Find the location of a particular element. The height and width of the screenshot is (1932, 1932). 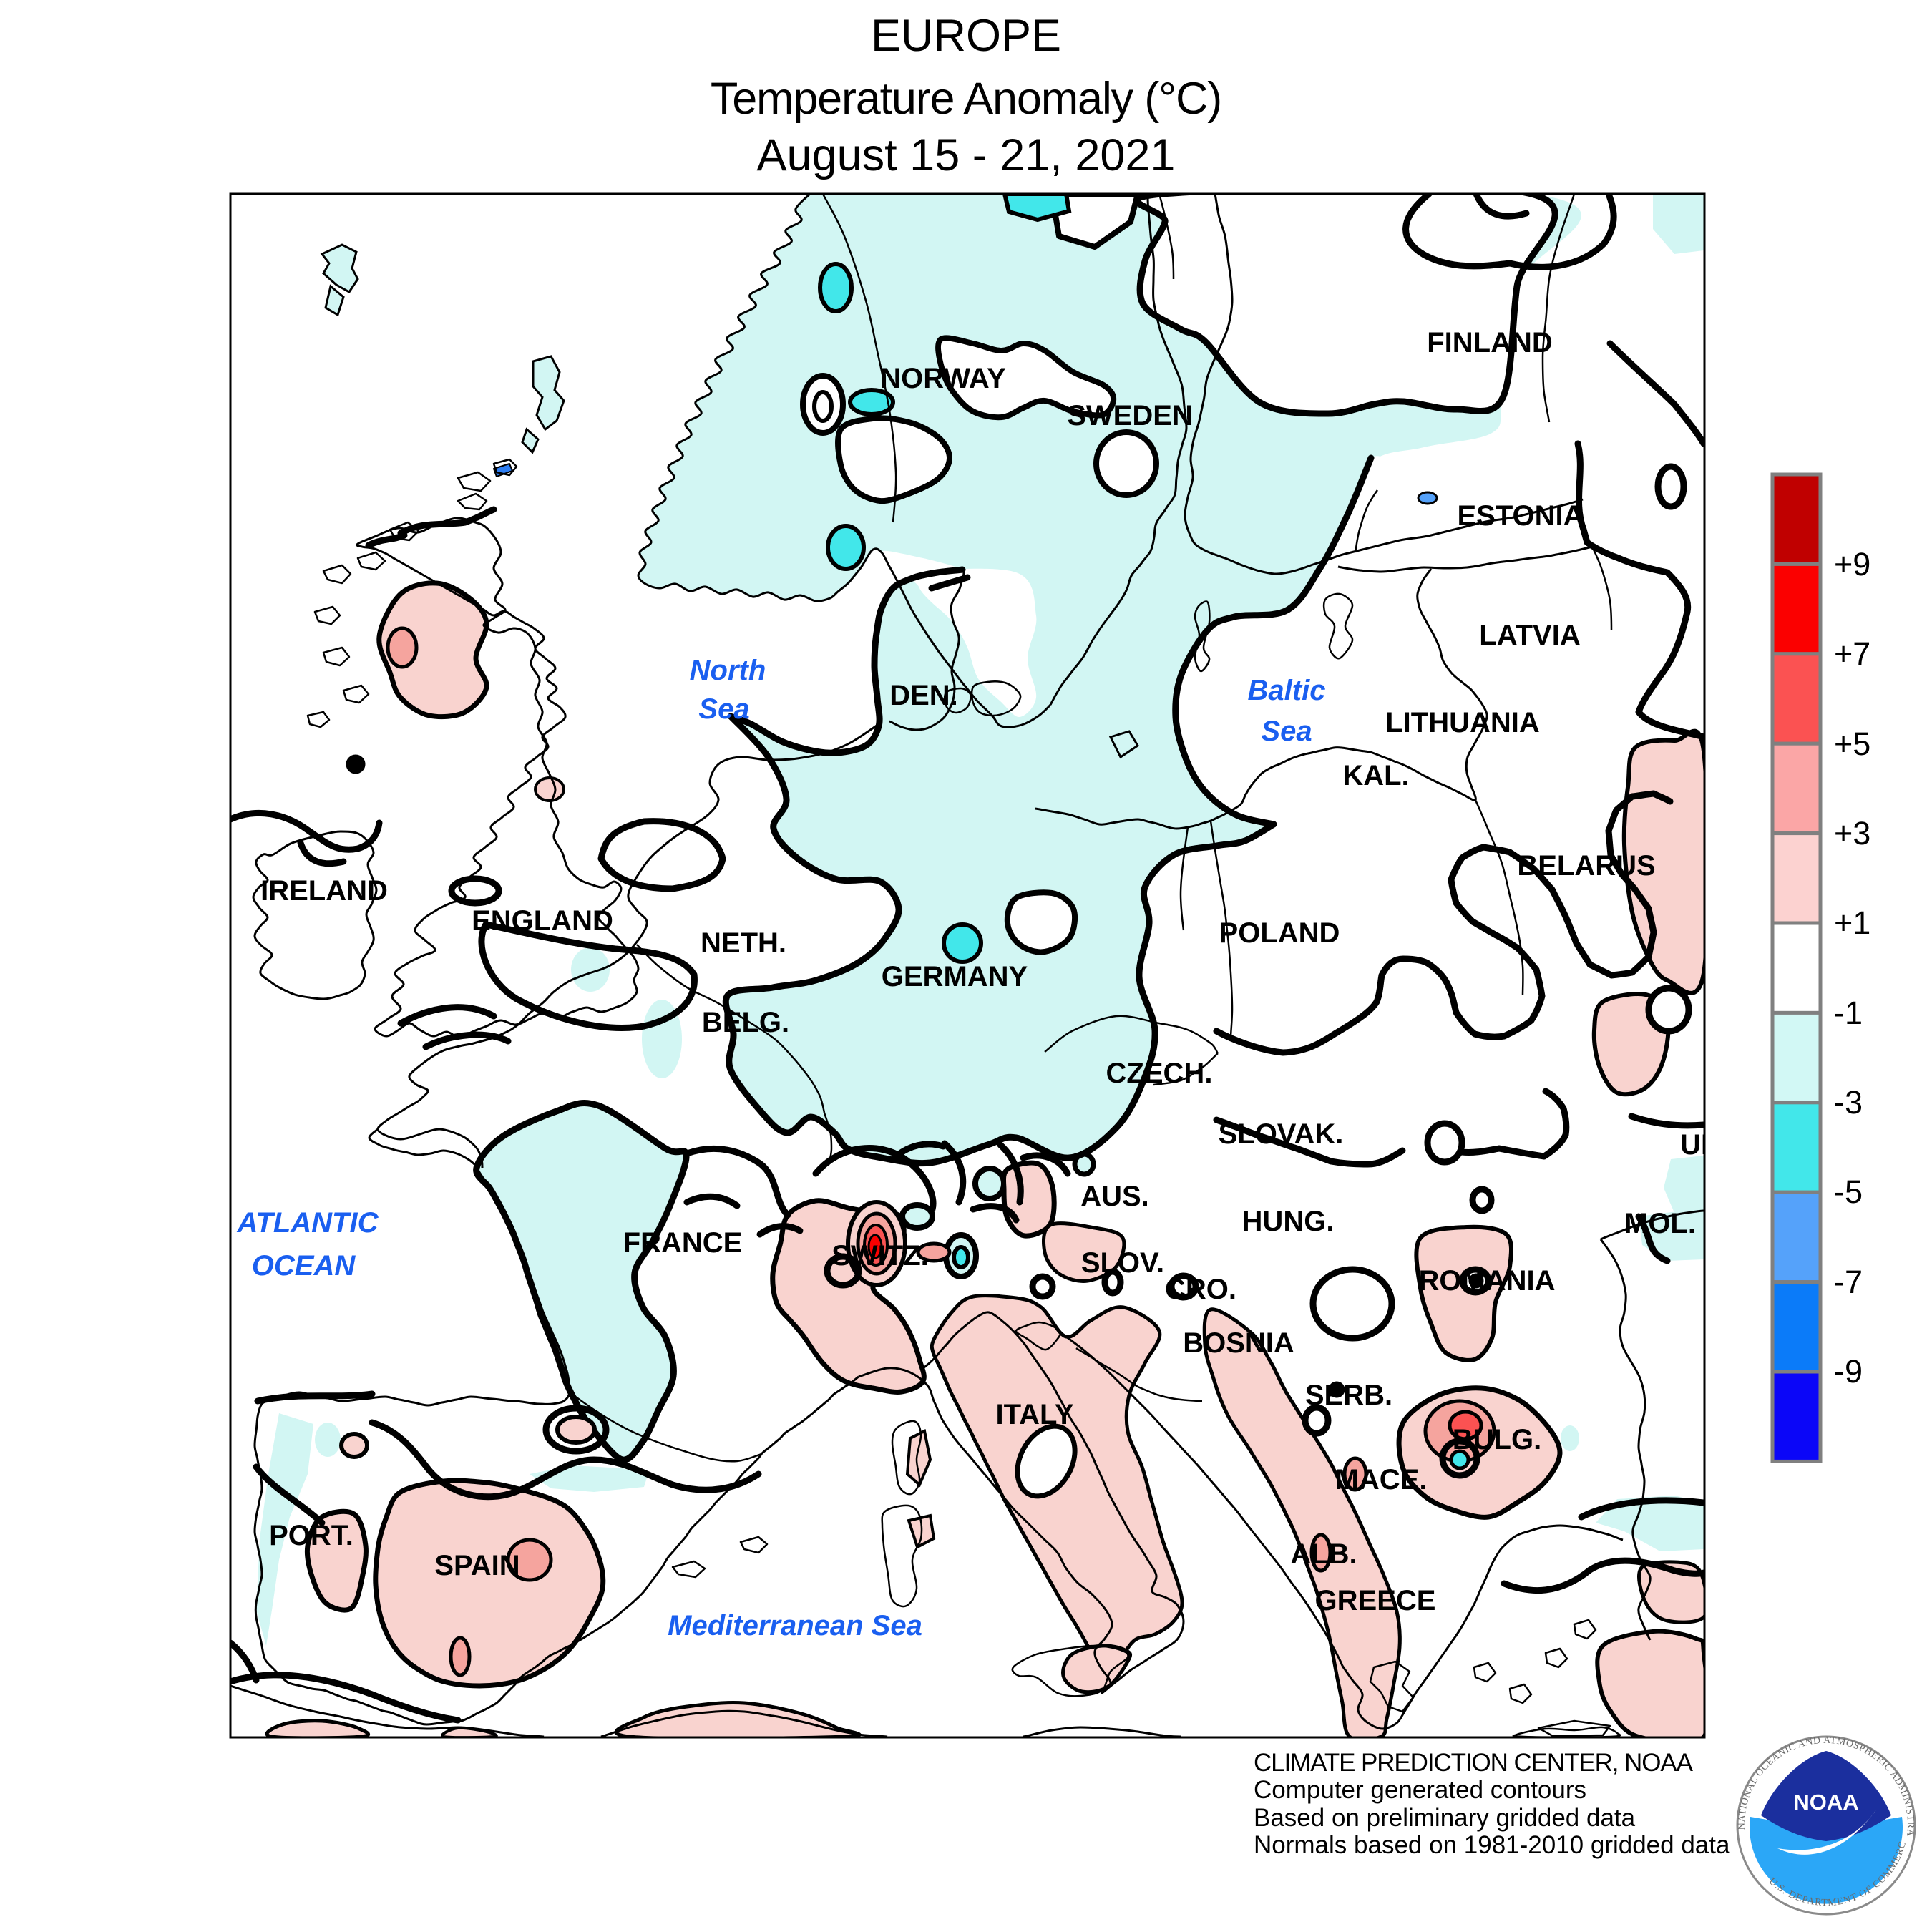

svg-text: Computer generated contours is located at coordinates (1420, 1790).